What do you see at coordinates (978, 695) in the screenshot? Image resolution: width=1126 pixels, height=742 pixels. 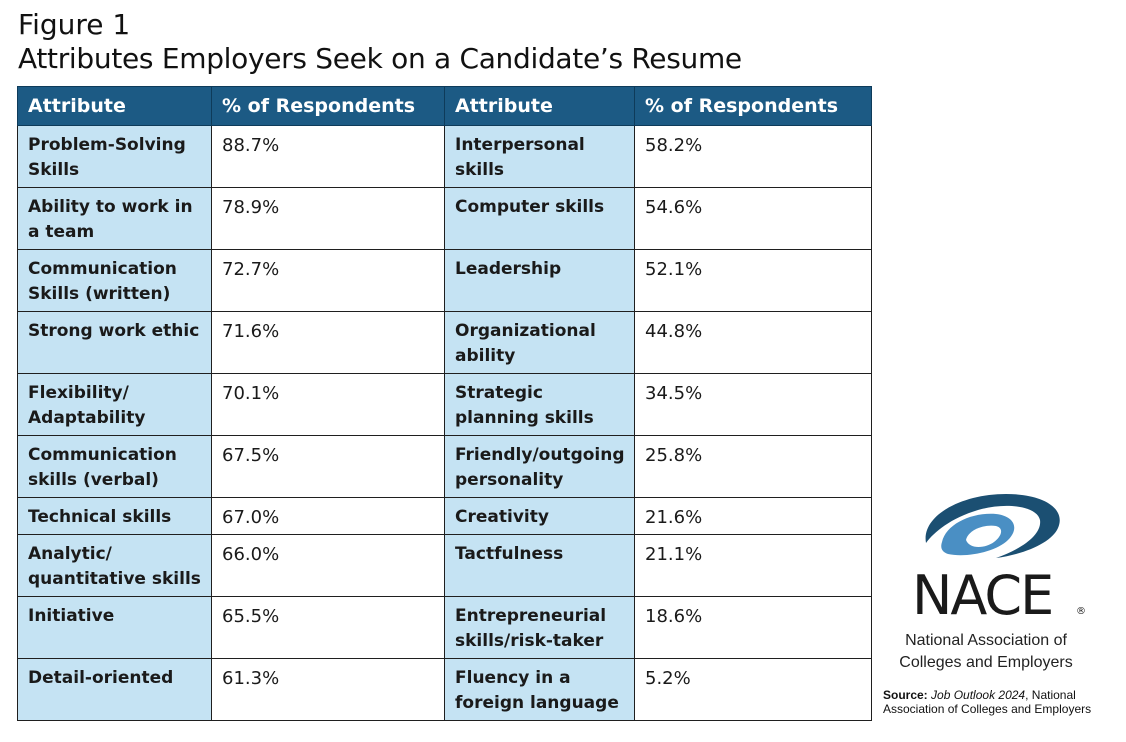 I see `source-publication: Job Outlook 2024` at bounding box center [978, 695].